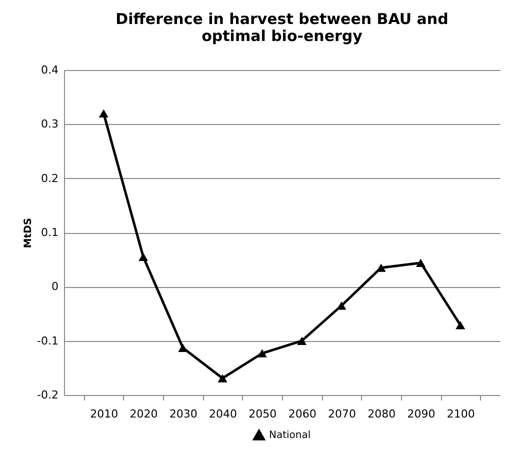  Describe the element at coordinates (421, 414) in the screenshot. I see `x-tick-label: 2090` at that location.